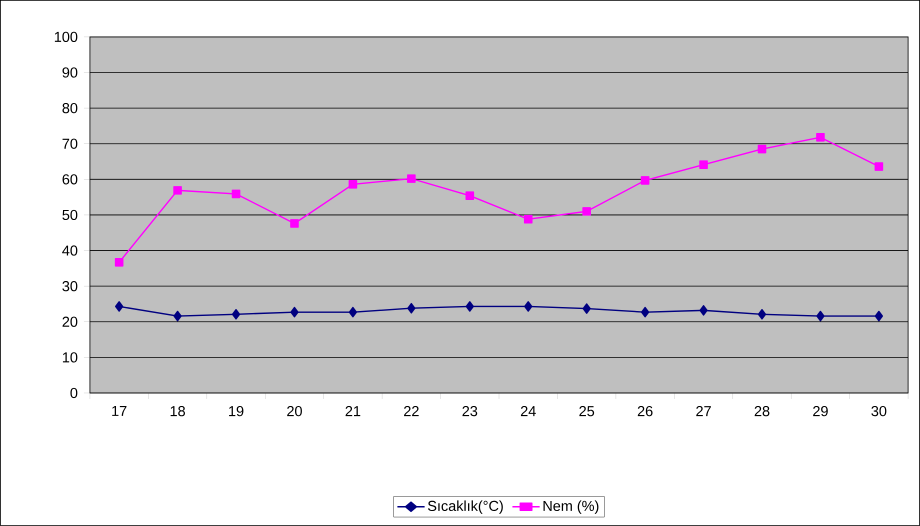  What do you see at coordinates (820, 411) in the screenshot?
I see `x-tick-label: 29` at bounding box center [820, 411].